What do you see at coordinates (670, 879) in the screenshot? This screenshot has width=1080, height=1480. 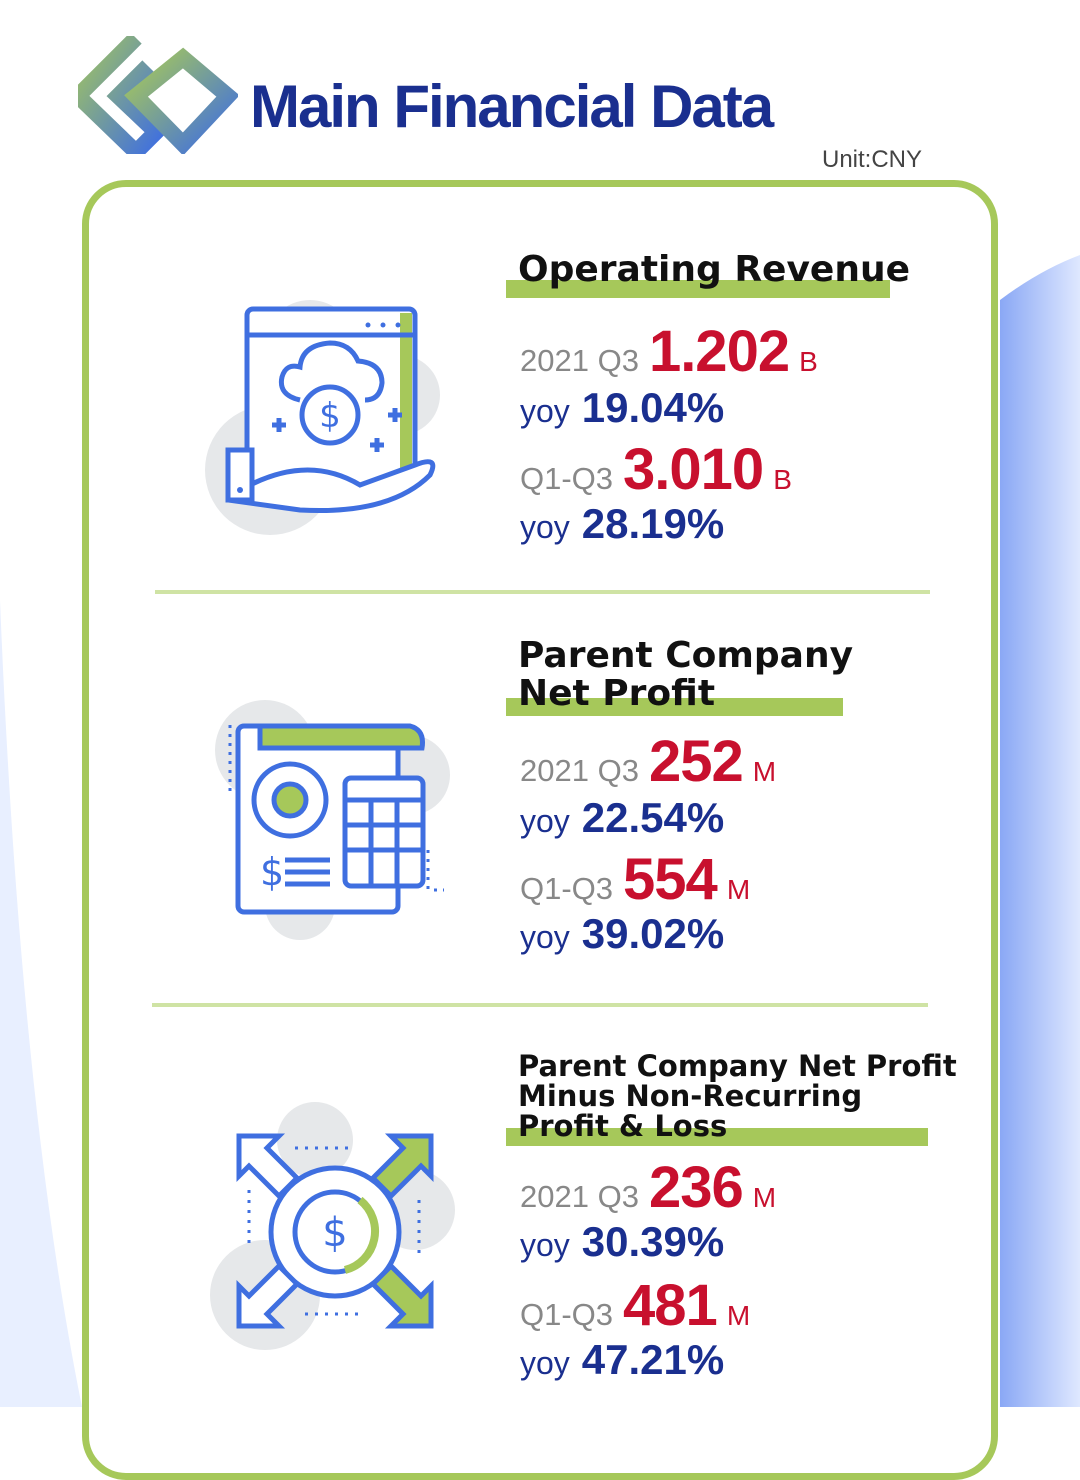 I see `ytd-value: 554` at bounding box center [670, 879].